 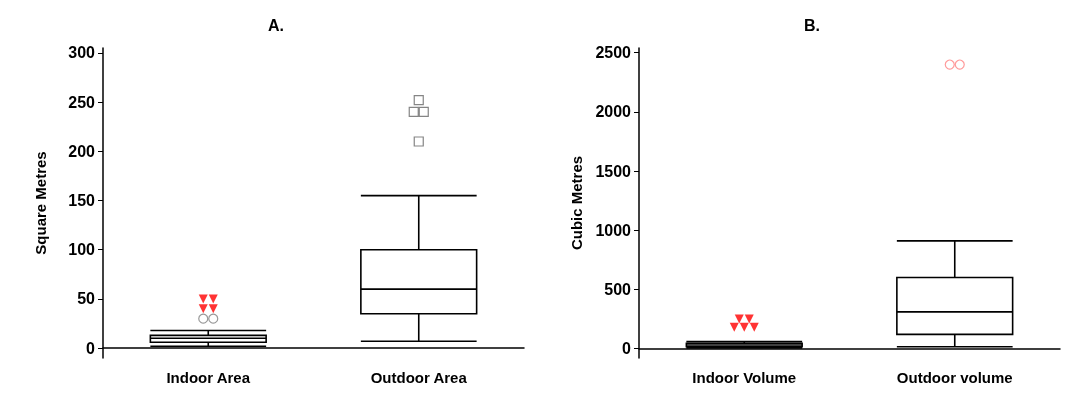 I want to click on chart-title: B., so click(x=812, y=25).